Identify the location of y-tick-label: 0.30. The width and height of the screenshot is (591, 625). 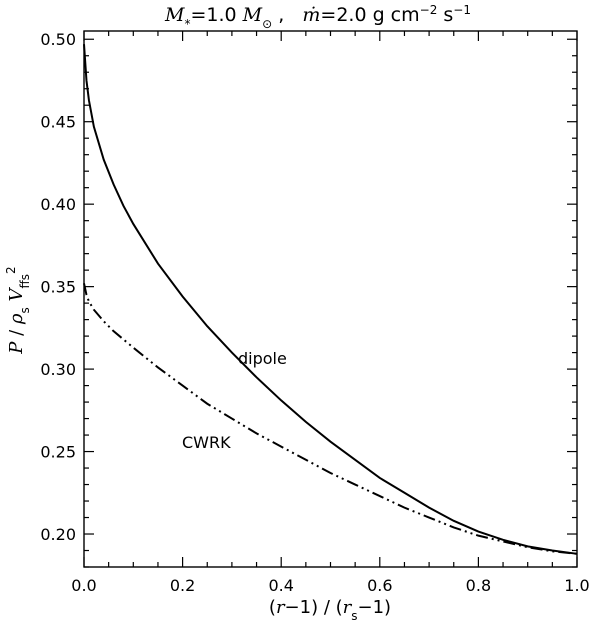
(58, 369).